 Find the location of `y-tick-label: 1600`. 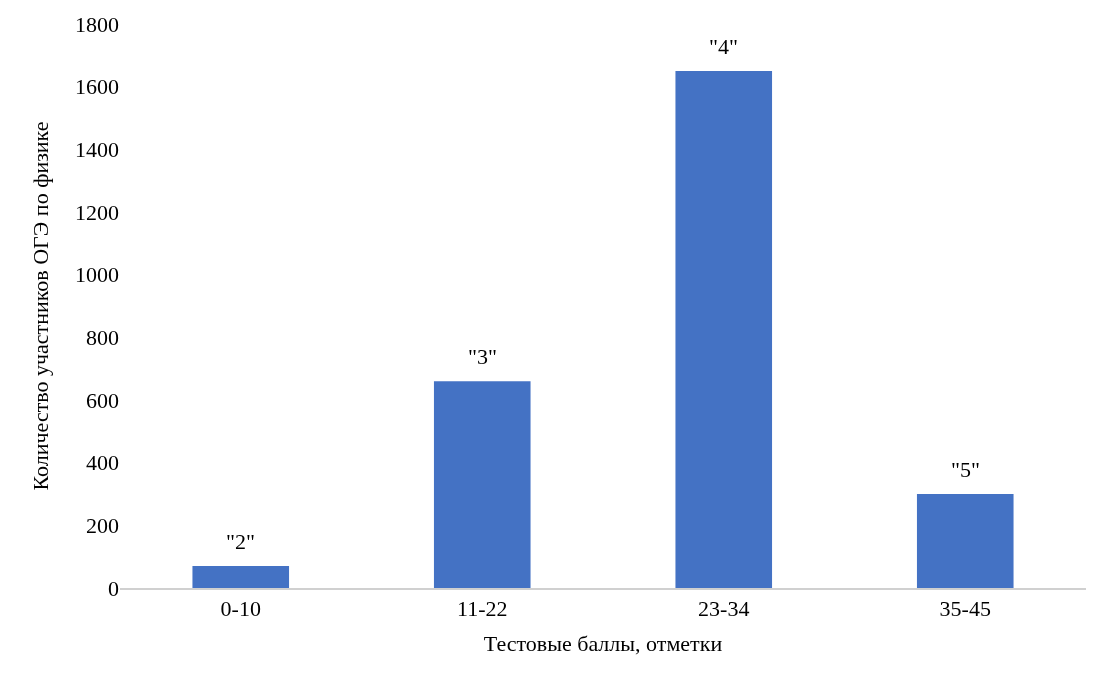

y-tick-label: 1600 is located at coordinates (97, 87).